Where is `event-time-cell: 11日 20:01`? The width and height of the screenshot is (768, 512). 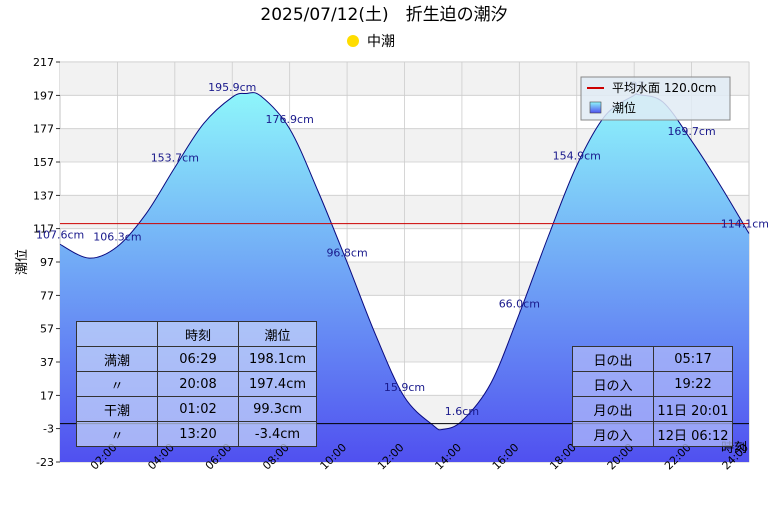 event-time-cell: 11日 20:01 is located at coordinates (693, 409).